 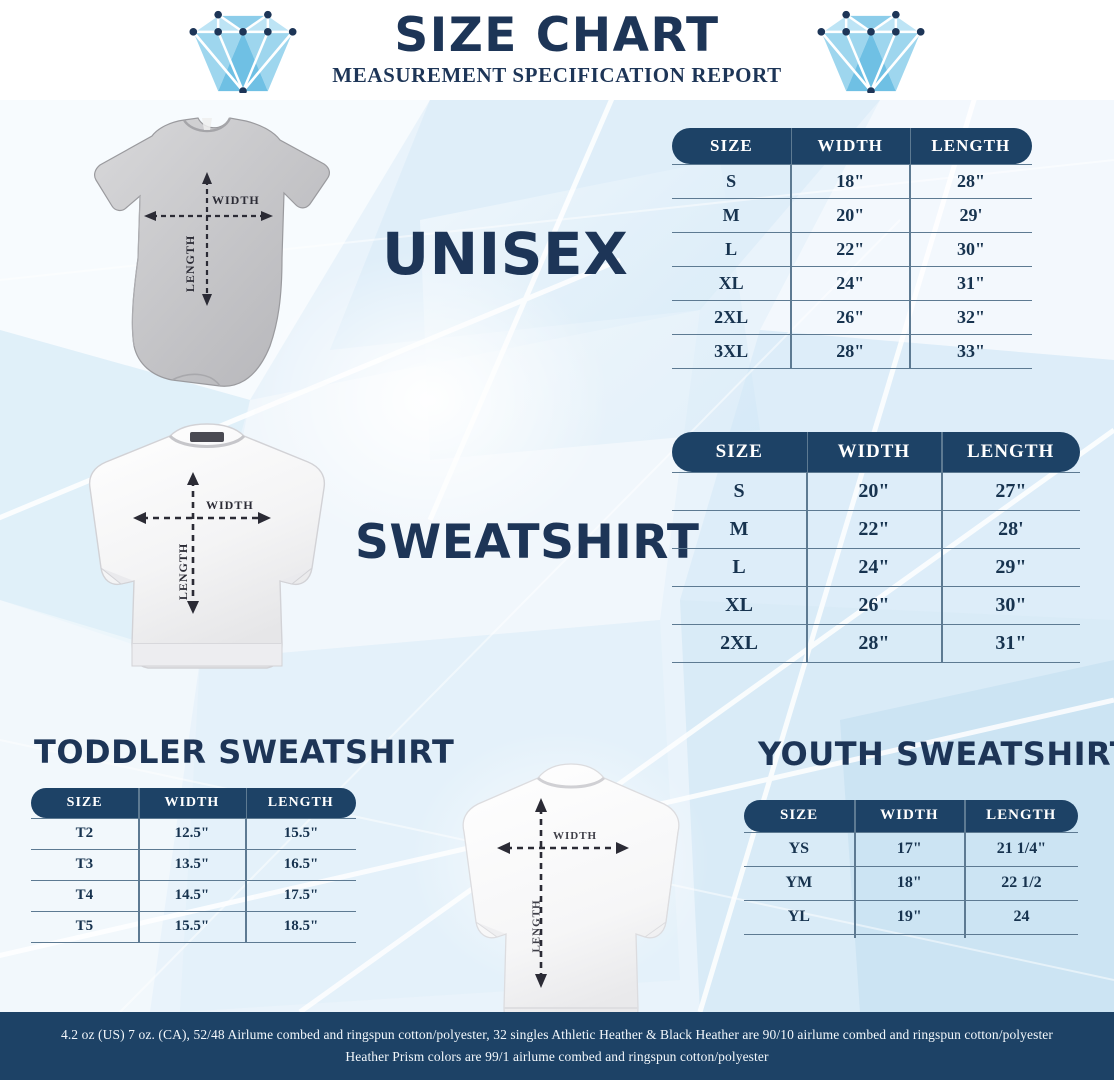 What do you see at coordinates (300, 865) in the screenshot?
I see `cell-length: 16.5"` at bounding box center [300, 865].